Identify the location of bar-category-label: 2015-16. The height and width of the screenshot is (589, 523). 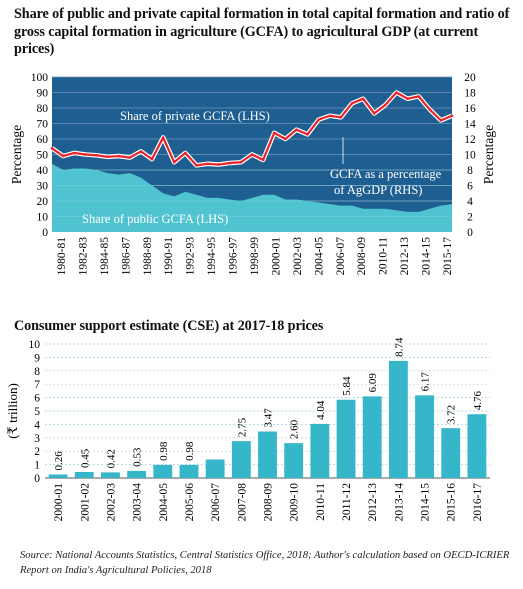
(452, 502).